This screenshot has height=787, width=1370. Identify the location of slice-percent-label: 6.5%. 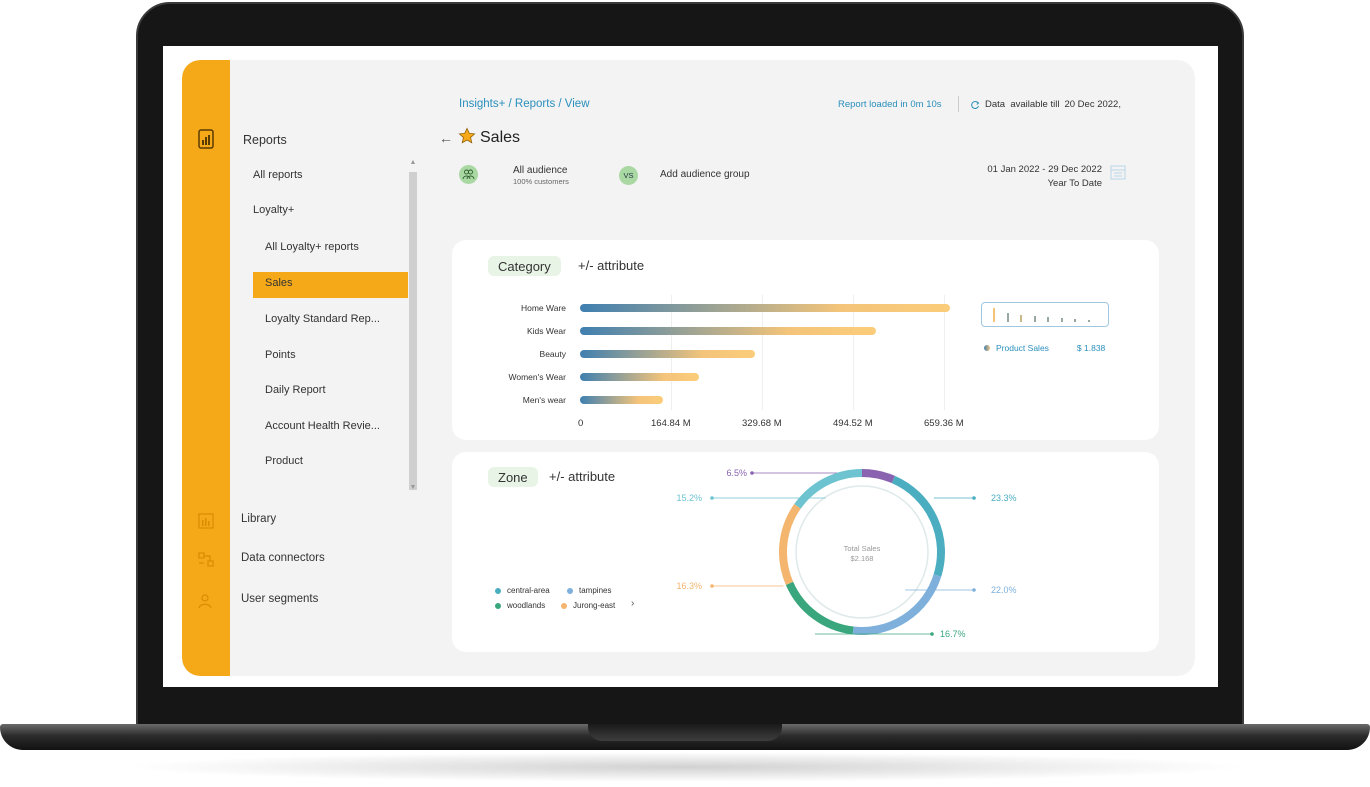
(736, 473).